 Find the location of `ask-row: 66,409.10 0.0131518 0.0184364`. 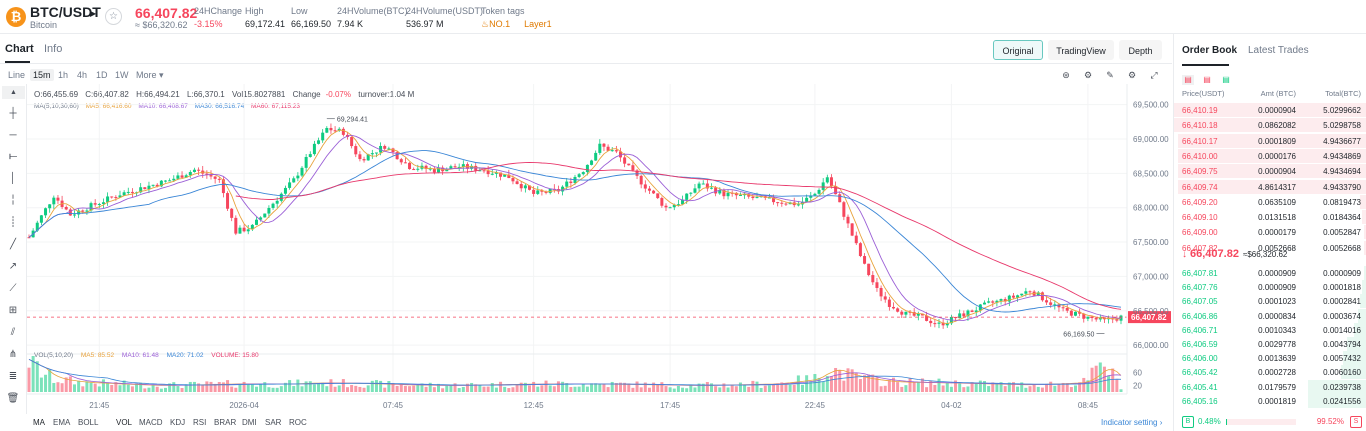

ask-row: 66,409.10 0.0131518 0.0184364 is located at coordinates (1270, 217).